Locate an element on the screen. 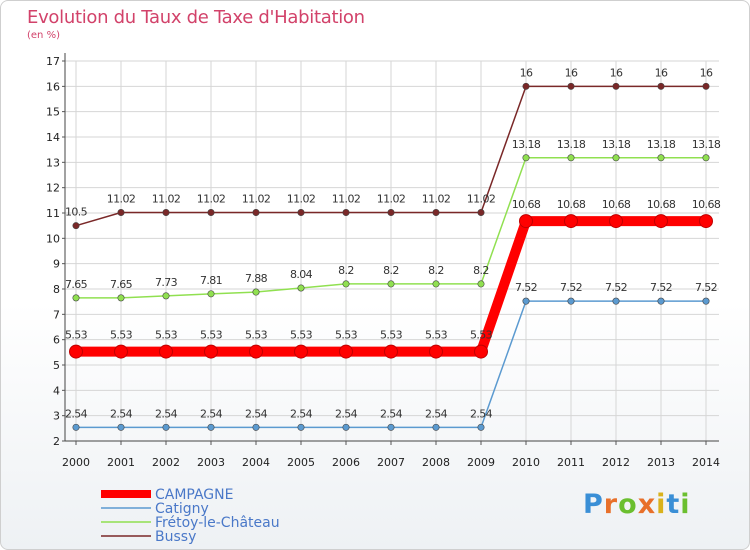 The height and width of the screenshot is (550, 750). x-tick-label: 2010 is located at coordinates (526, 462).